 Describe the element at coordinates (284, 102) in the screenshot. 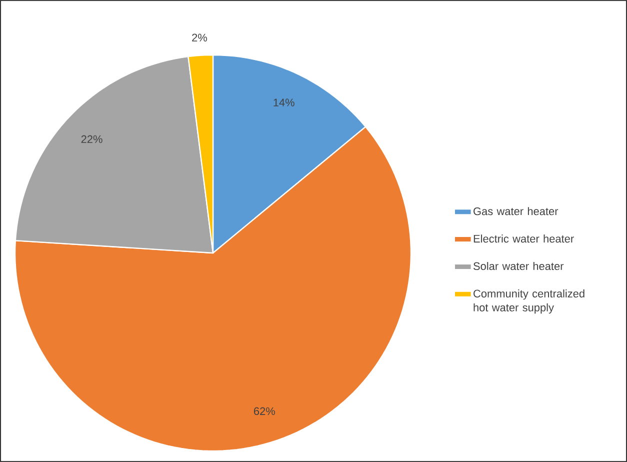

I see `data-label: 14%` at that location.